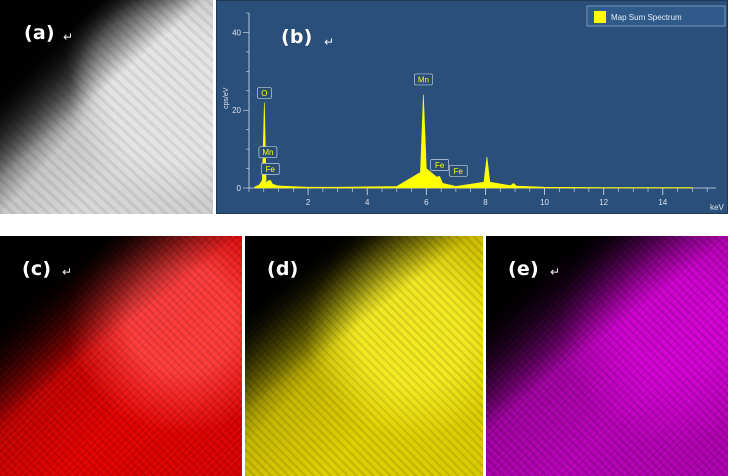  What do you see at coordinates (646, 17) in the screenshot?
I see `legend-label: Map Sum Spectrum` at bounding box center [646, 17].